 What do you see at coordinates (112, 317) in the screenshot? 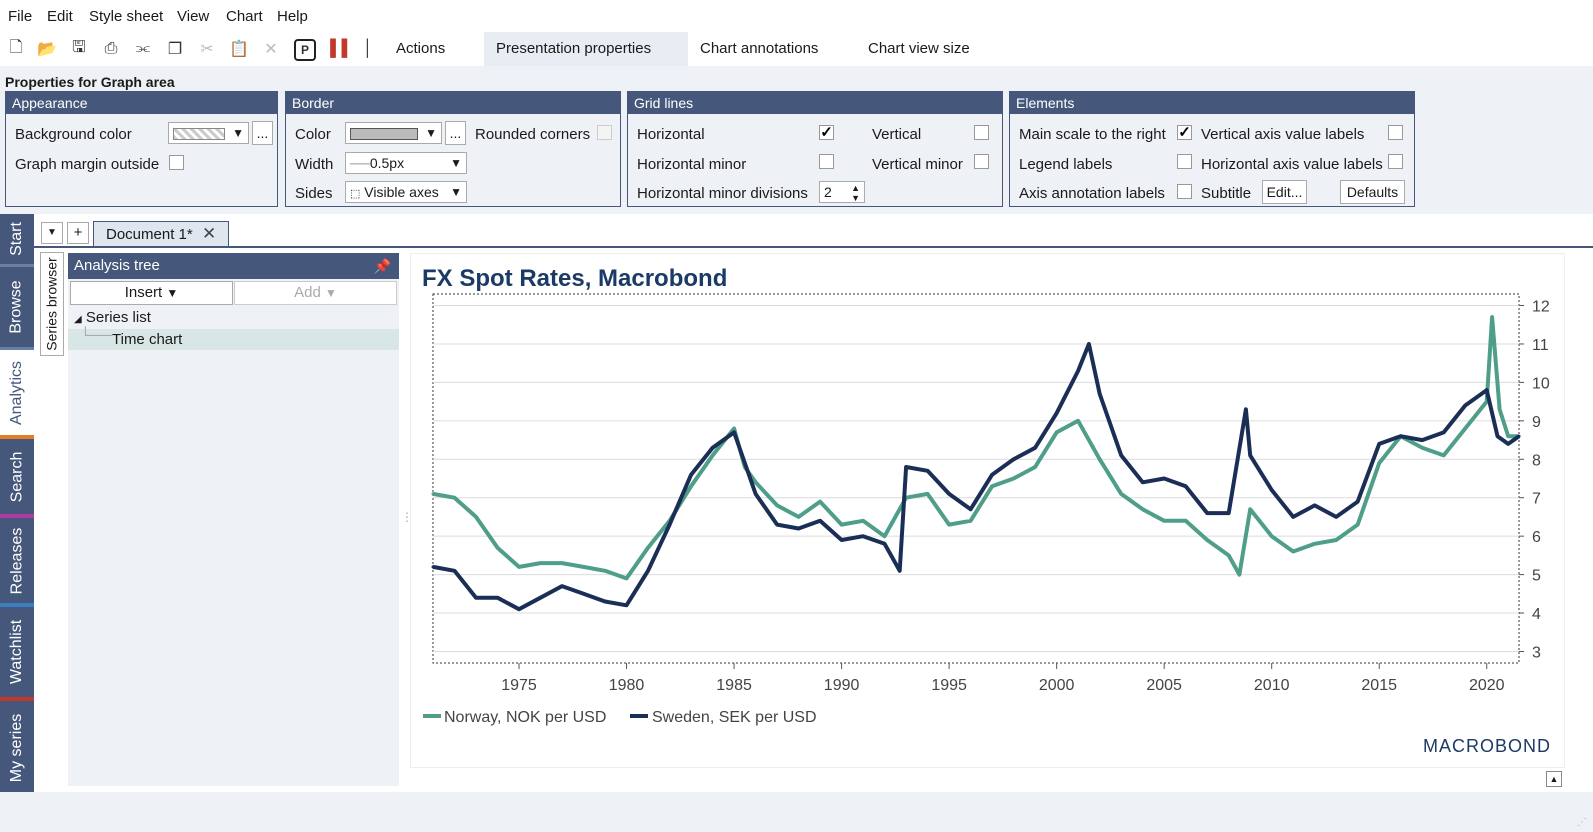
I see `tree-node-series-list: ◢ Series list` at bounding box center [112, 317].